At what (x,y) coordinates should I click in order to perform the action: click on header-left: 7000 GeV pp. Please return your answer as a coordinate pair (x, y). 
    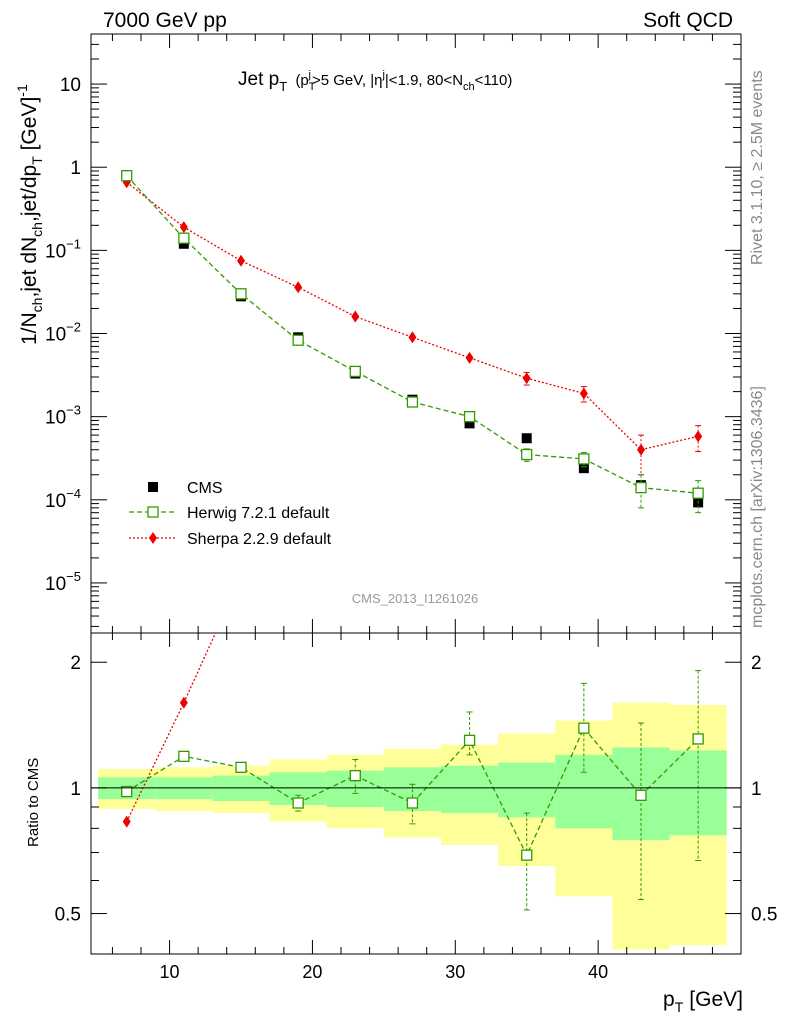
    Looking at the image, I should click on (165, 20).